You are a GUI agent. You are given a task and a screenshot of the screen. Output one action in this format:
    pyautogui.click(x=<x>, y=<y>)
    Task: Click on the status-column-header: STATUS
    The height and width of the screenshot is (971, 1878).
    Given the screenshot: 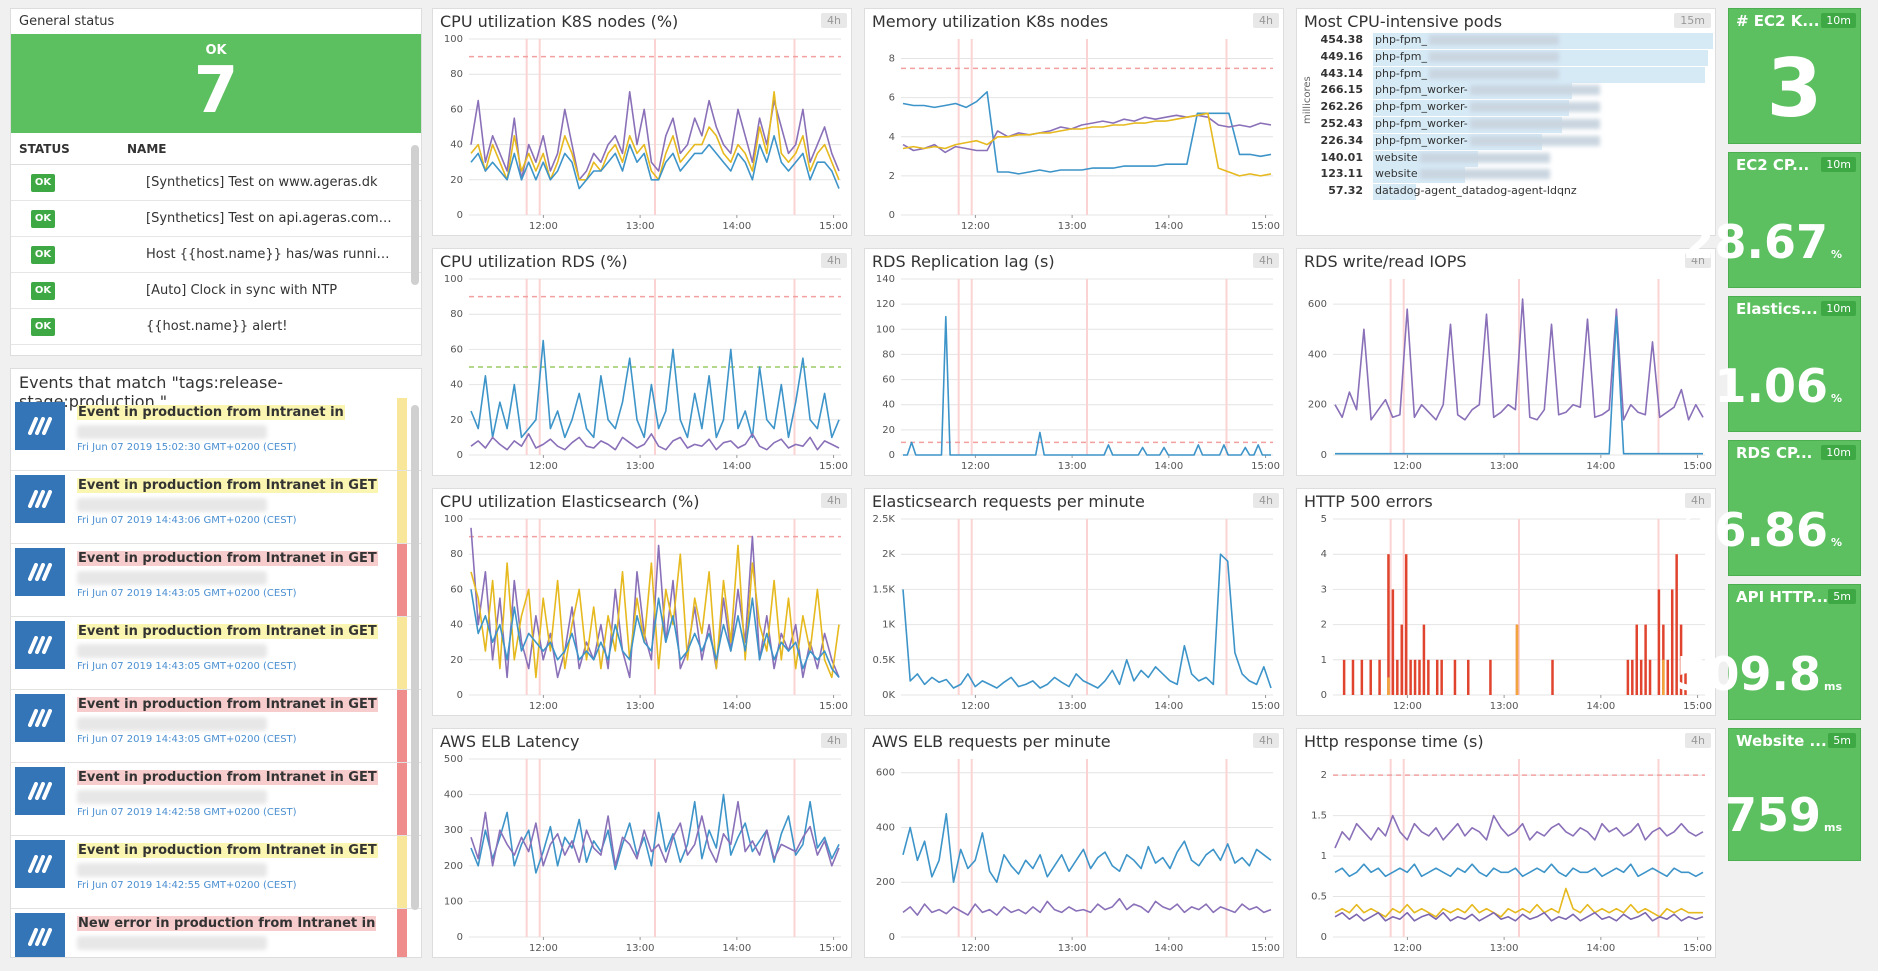 What is the action you would take?
    pyautogui.click(x=44, y=149)
    